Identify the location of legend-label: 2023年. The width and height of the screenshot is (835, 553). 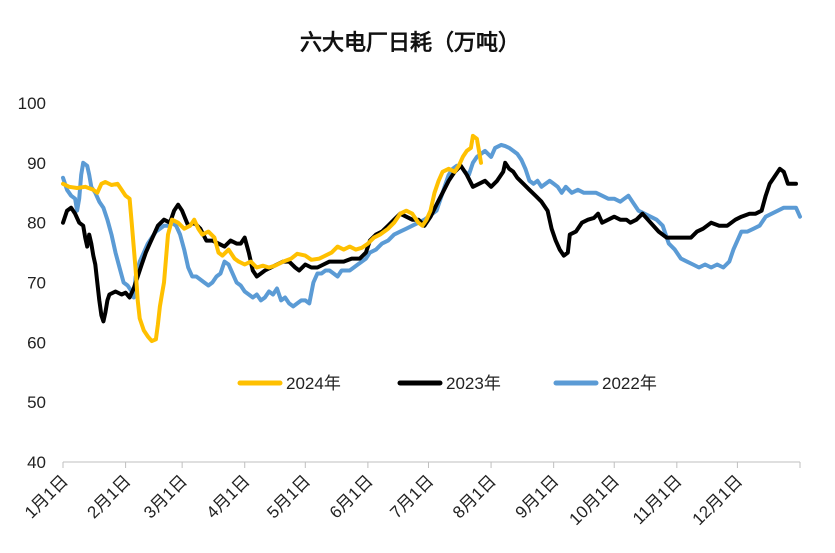
(473, 383).